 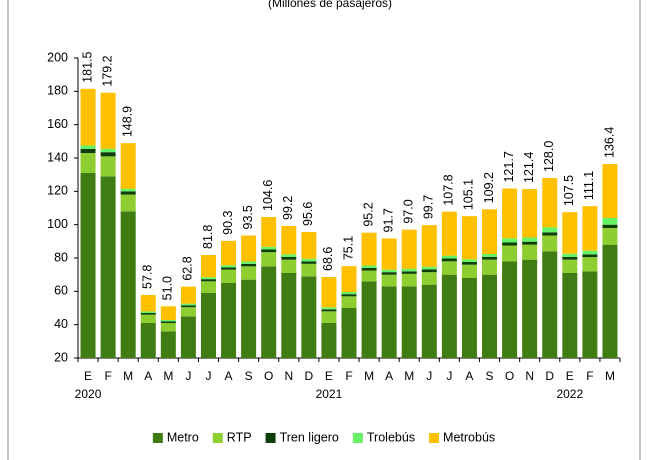 I want to click on total-label: 179.2, so click(x=107, y=70).